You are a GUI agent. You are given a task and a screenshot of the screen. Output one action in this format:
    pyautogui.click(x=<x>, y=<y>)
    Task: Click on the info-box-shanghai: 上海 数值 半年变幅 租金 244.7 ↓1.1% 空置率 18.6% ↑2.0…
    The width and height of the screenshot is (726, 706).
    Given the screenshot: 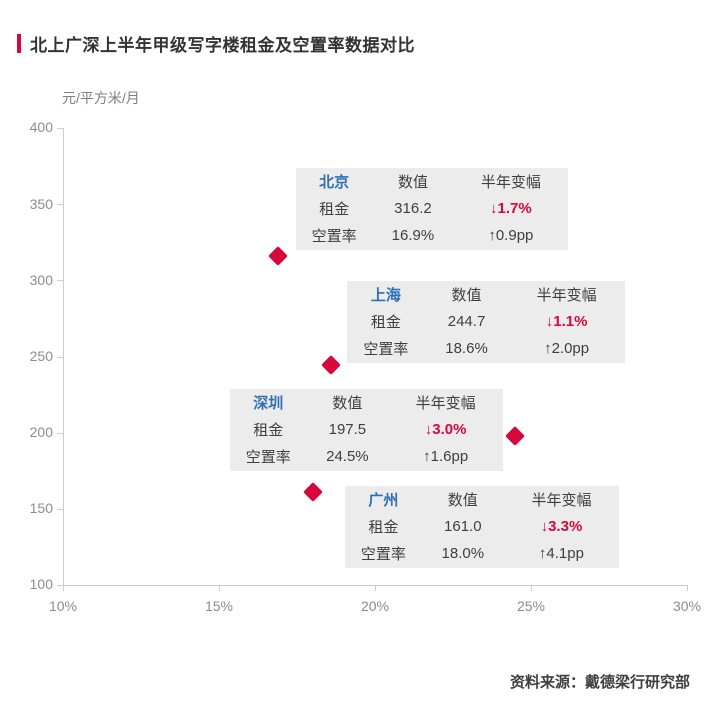 What is the action you would take?
    pyautogui.click(x=486, y=322)
    